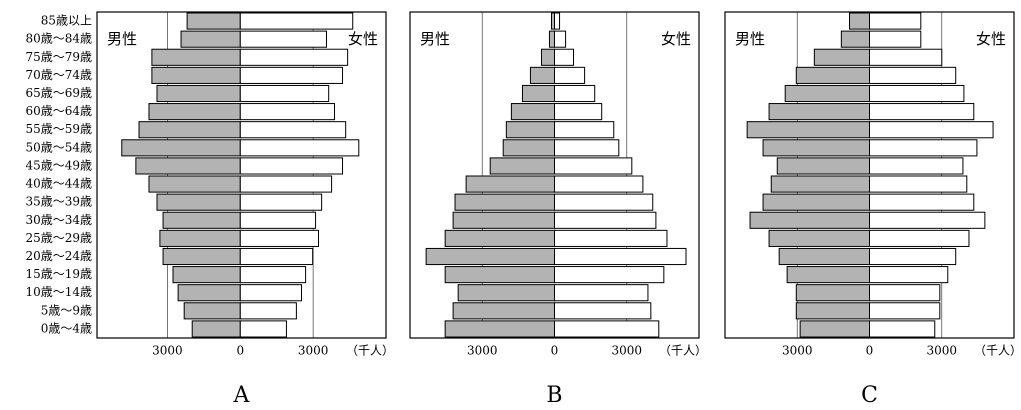 This screenshot has height=410, width=1021. What do you see at coordinates (554, 395) in the screenshot?
I see `panel-label: B` at bounding box center [554, 395].